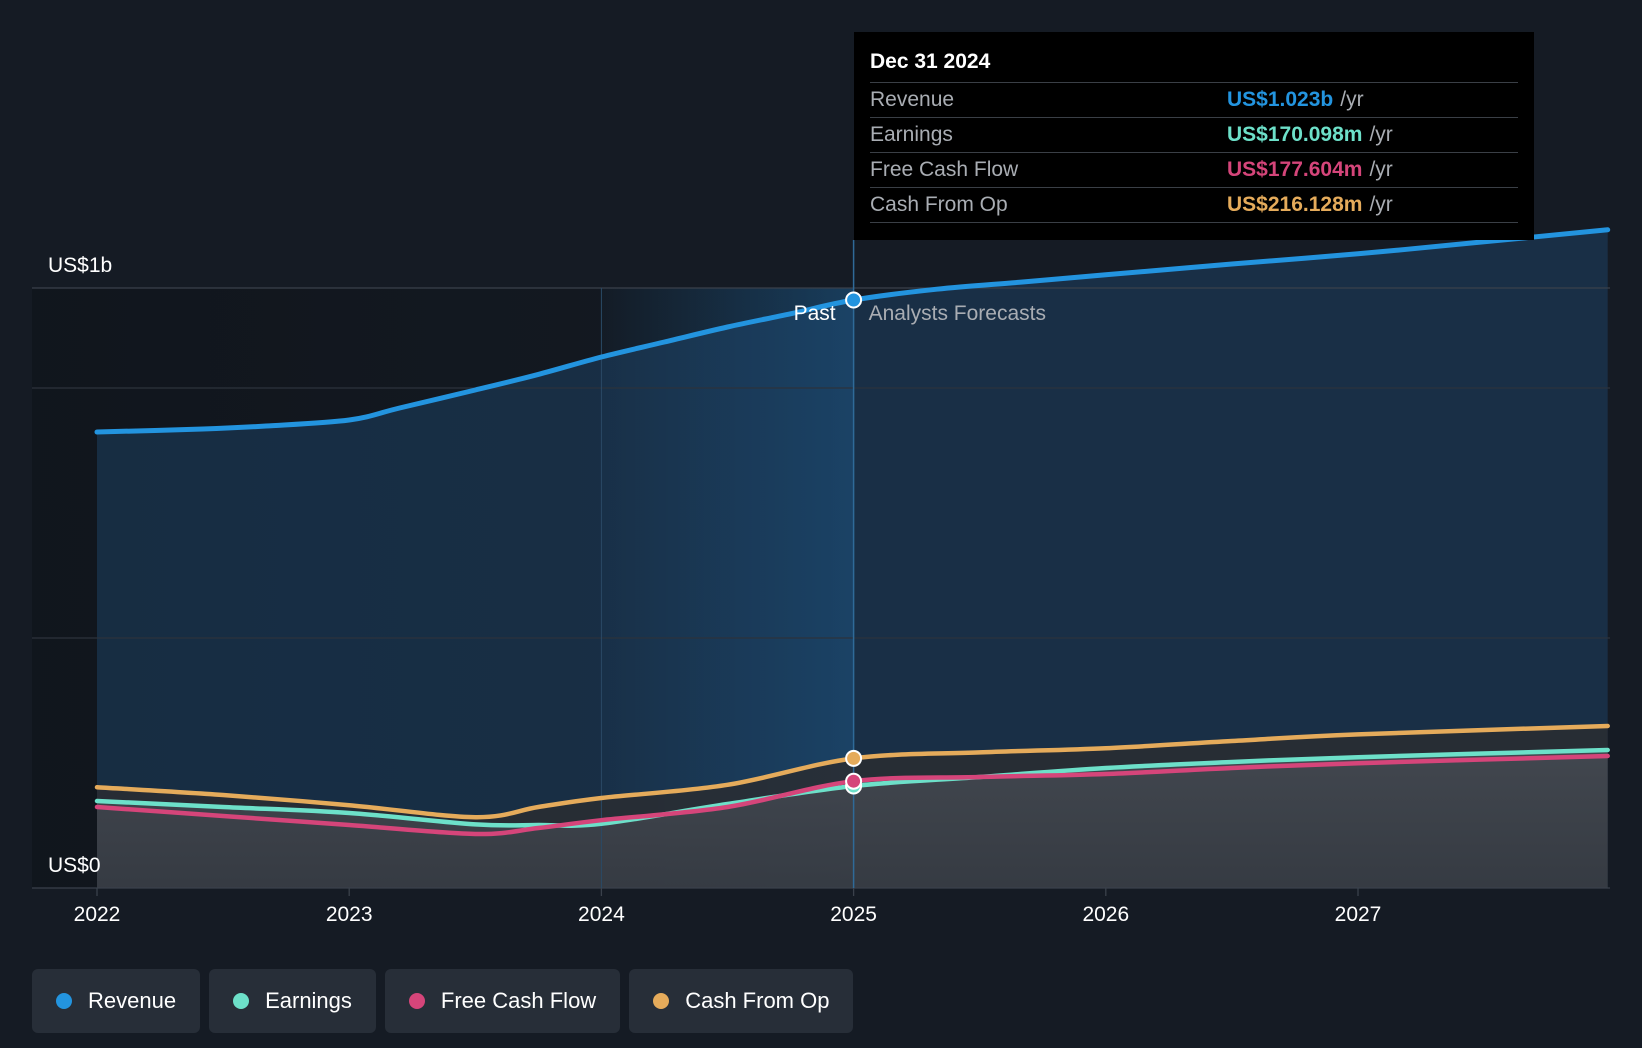 The width and height of the screenshot is (1642, 1048). I want to click on tooltip-row-free-cash-flow: Free Cash Flow US$177.604m /yr, so click(1194, 170).